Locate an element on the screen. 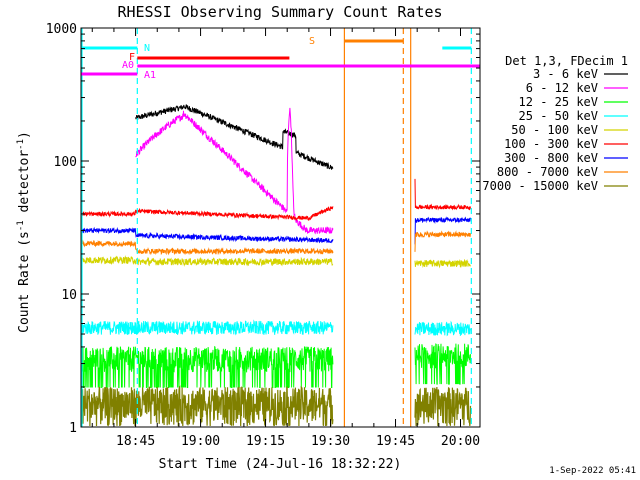  y-axis-label-rest: detector is located at coordinates (24, 185).